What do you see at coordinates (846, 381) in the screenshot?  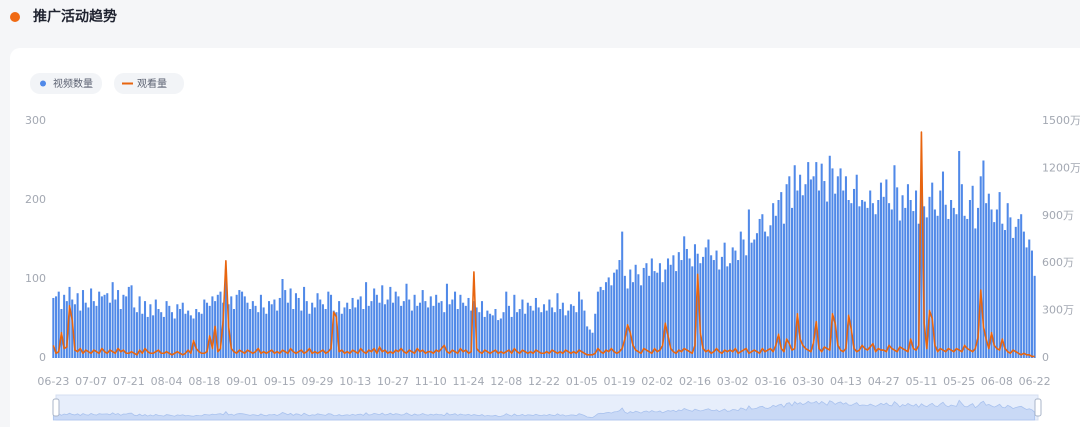 I see `x-tick-label: 04-13` at bounding box center [846, 381].